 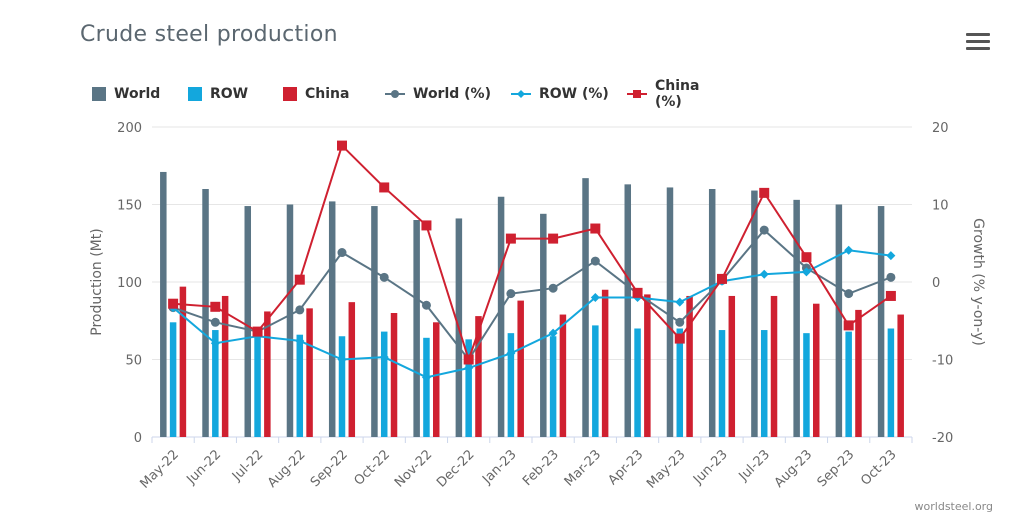 I want to click on legend-item-world: World, so click(x=140, y=94).